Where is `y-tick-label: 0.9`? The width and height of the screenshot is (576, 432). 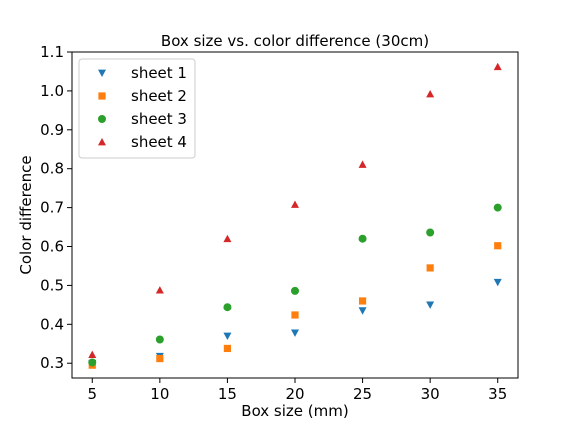
y-tick-label: 0.9 is located at coordinates (52, 130).